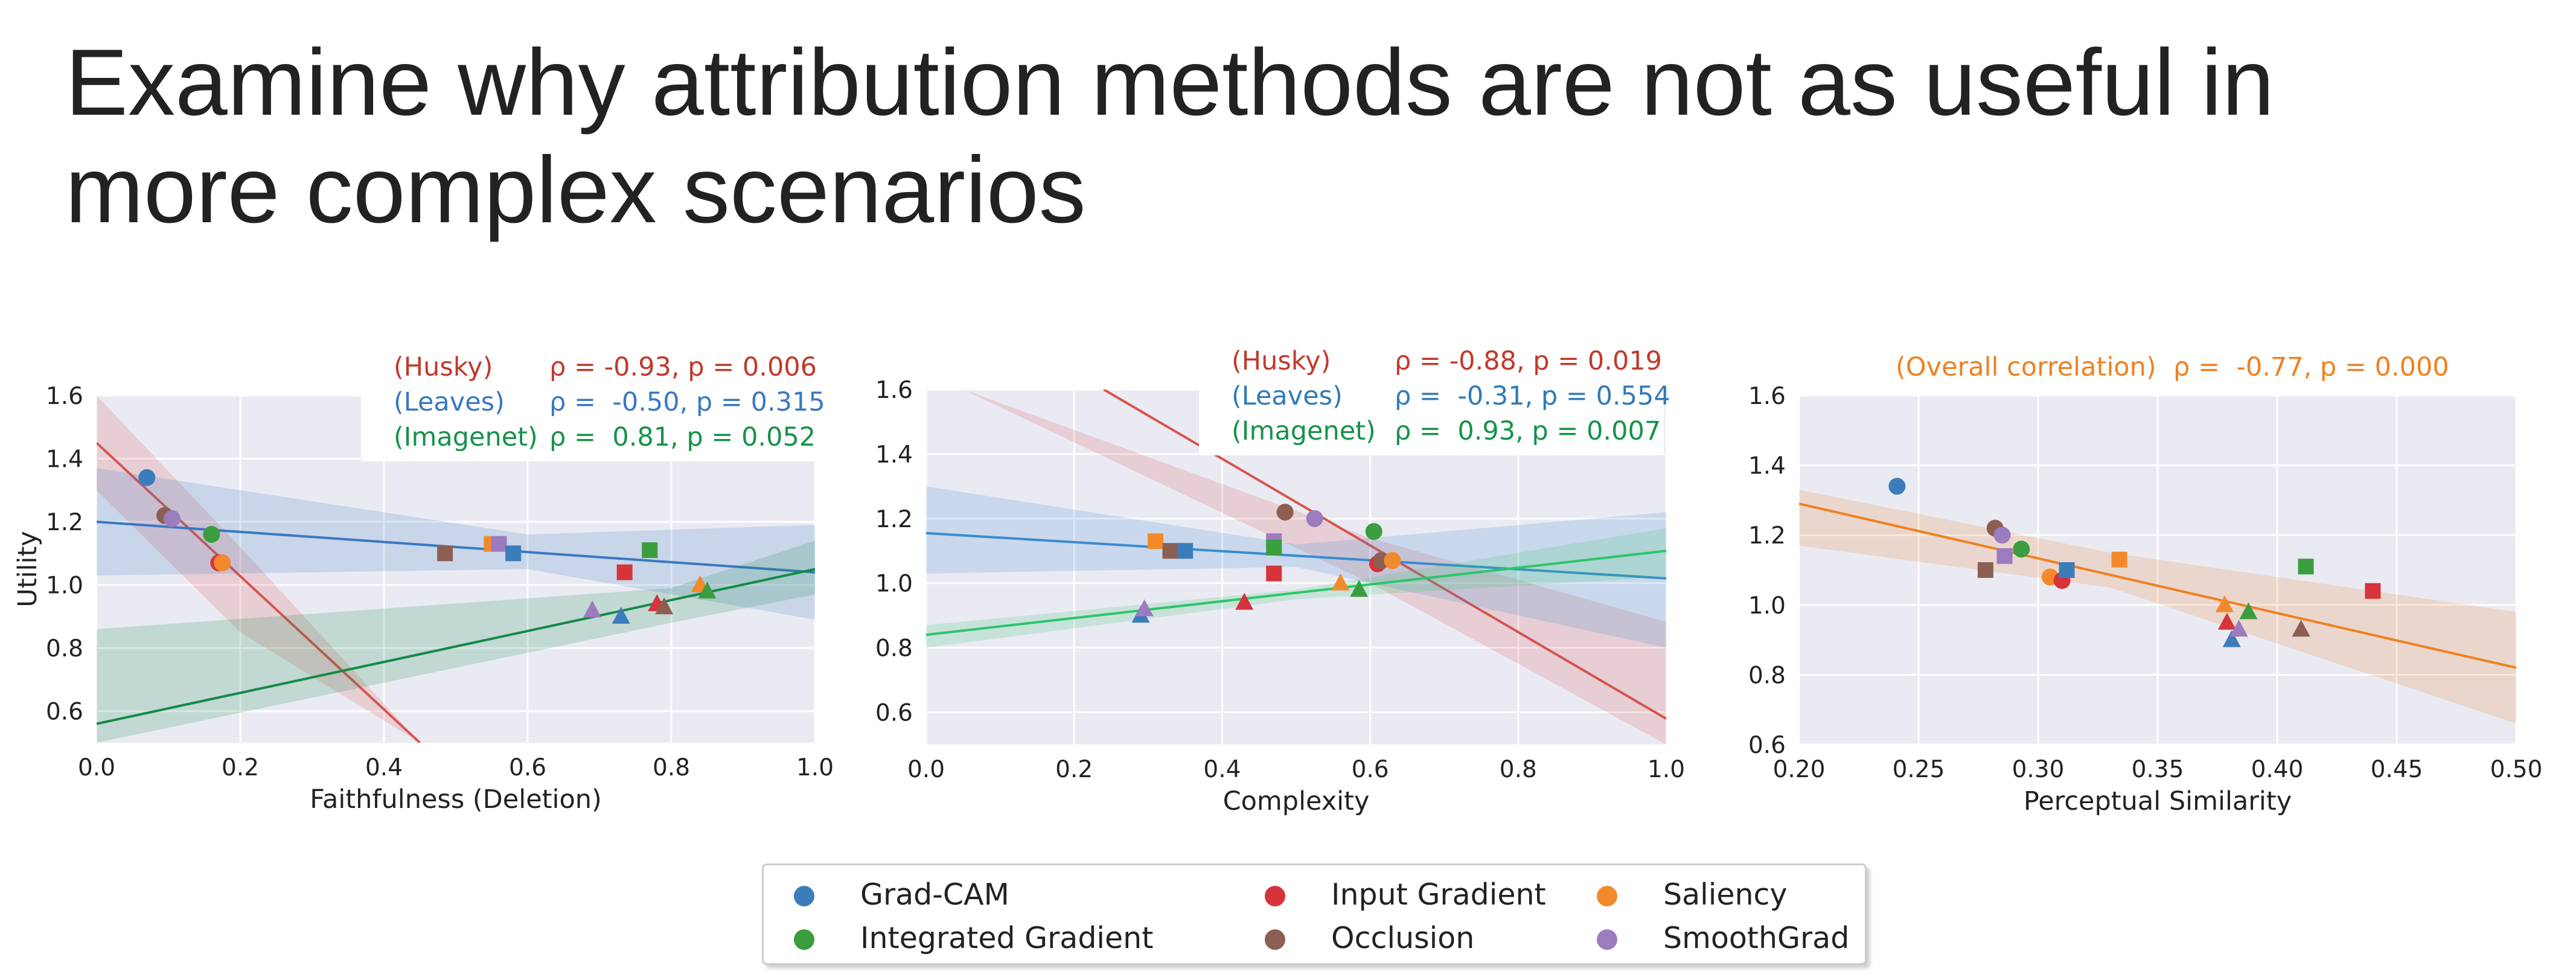 This screenshot has height=971, width=2576. What do you see at coordinates (2277, 769) in the screenshot?
I see `x-tick-label: 0.40` at bounding box center [2277, 769].